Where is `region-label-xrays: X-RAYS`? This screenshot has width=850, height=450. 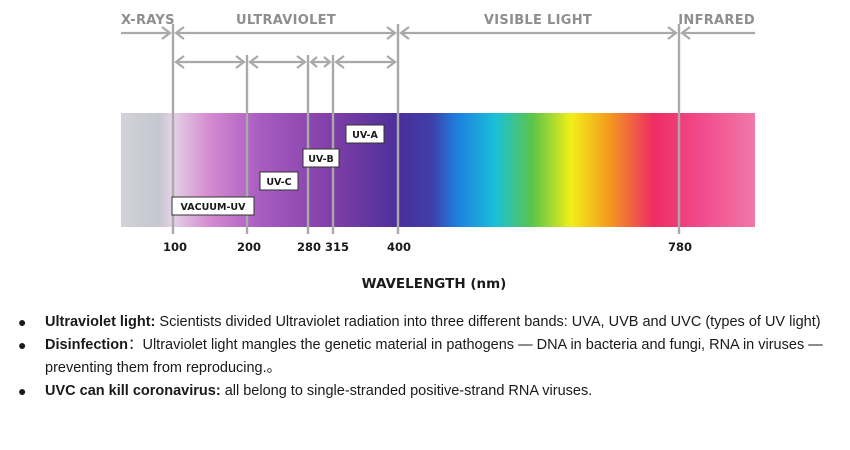 region-label-xrays: X-RAYS is located at coordinates (148, 20).